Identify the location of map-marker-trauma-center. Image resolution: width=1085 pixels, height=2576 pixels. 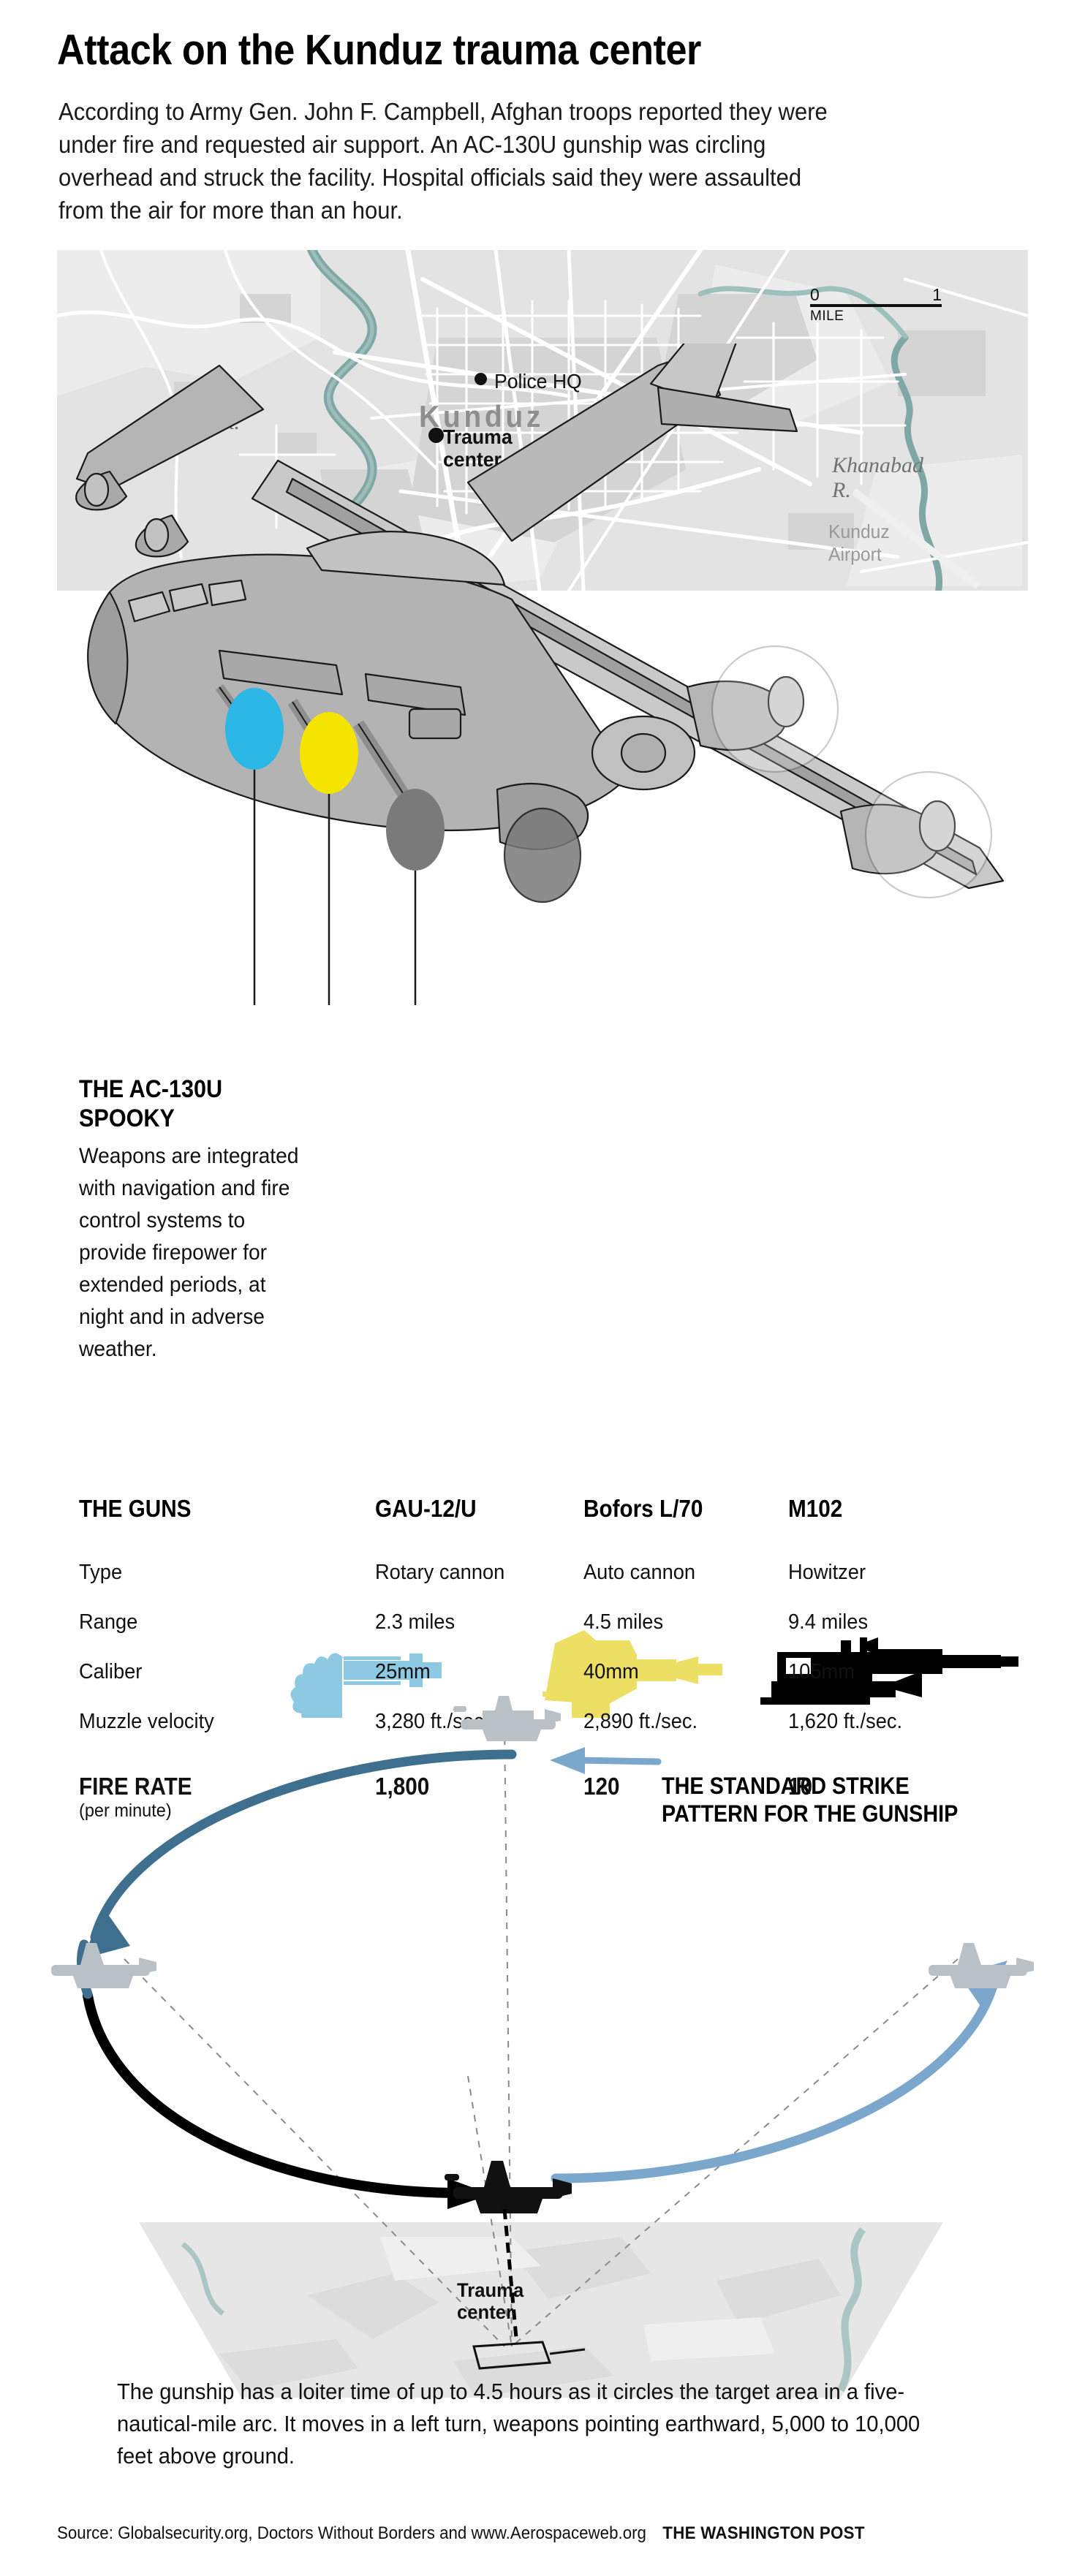
(436, 435).